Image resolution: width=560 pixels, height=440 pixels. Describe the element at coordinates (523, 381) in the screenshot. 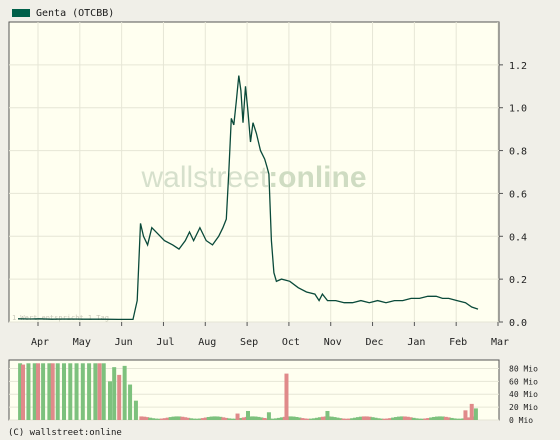

I see `volume-tick-label: 60 Mio` at that location.